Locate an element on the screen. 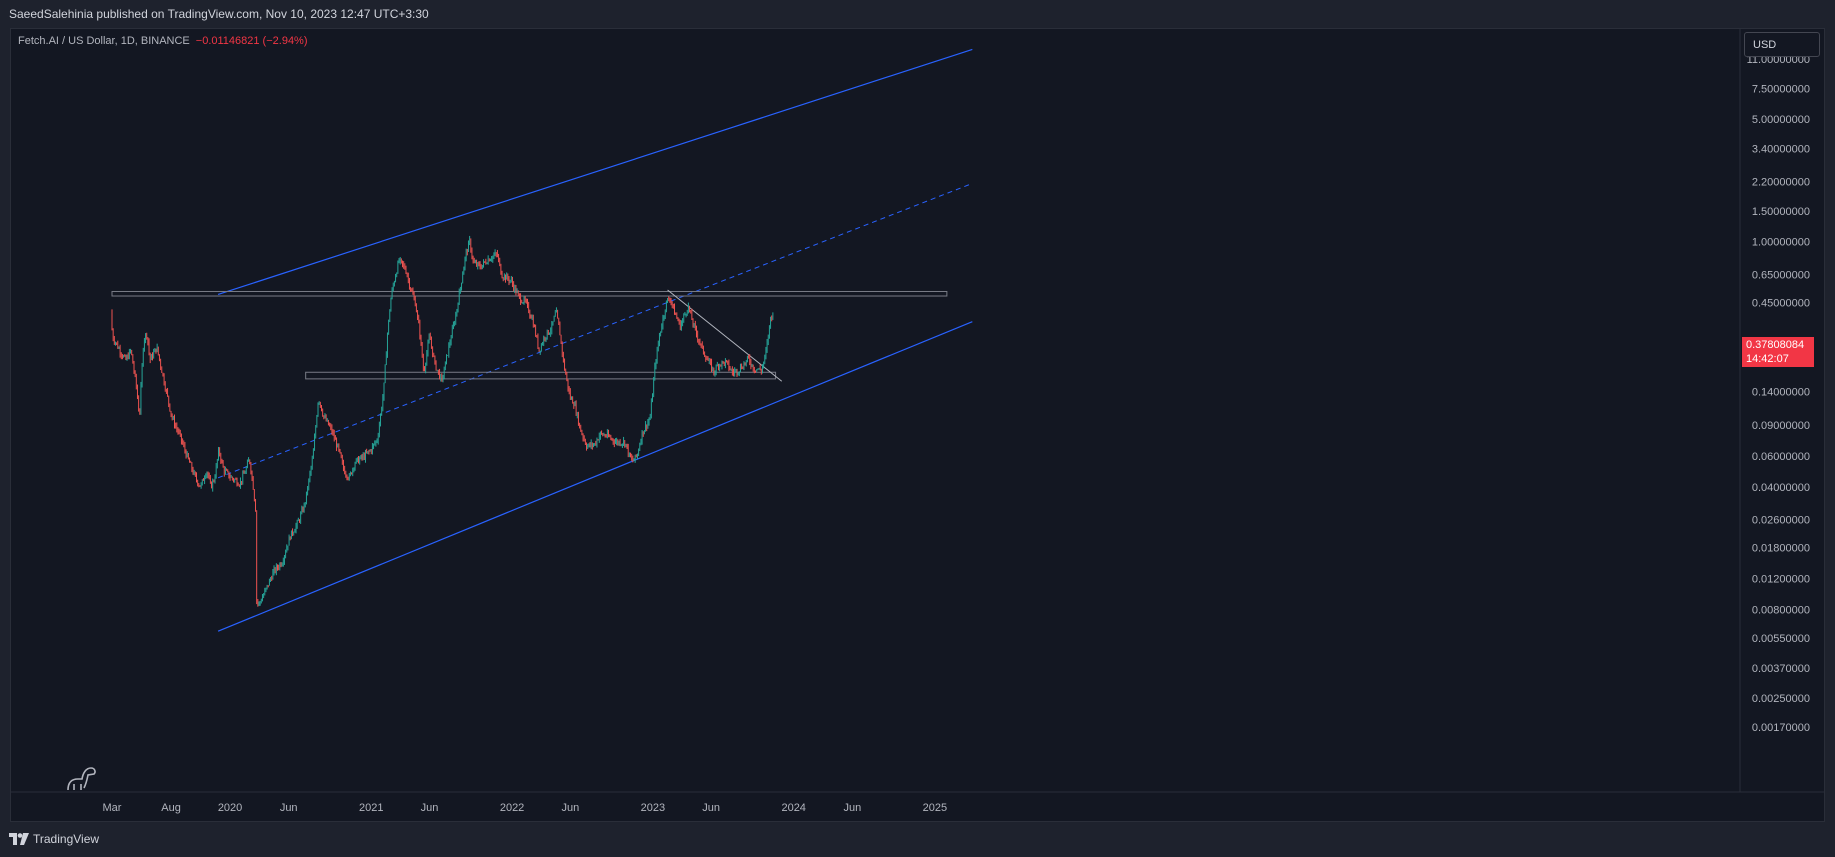 Image resolution: width=1835 pixels, height=857 pixels. x-tick-label: 2024 is located at coordinates (793, 808).